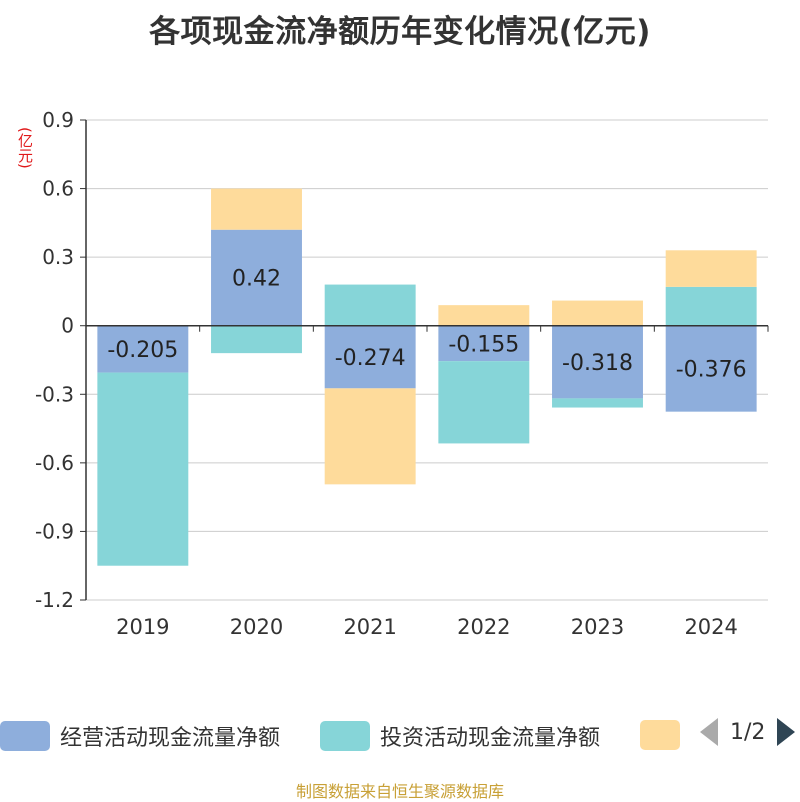 The width and height of the screenshot is (800, 802). Describe the element at coordinates (142, 627) in the screenshot. I see `x-tick-label-2019: 2019` at that location.